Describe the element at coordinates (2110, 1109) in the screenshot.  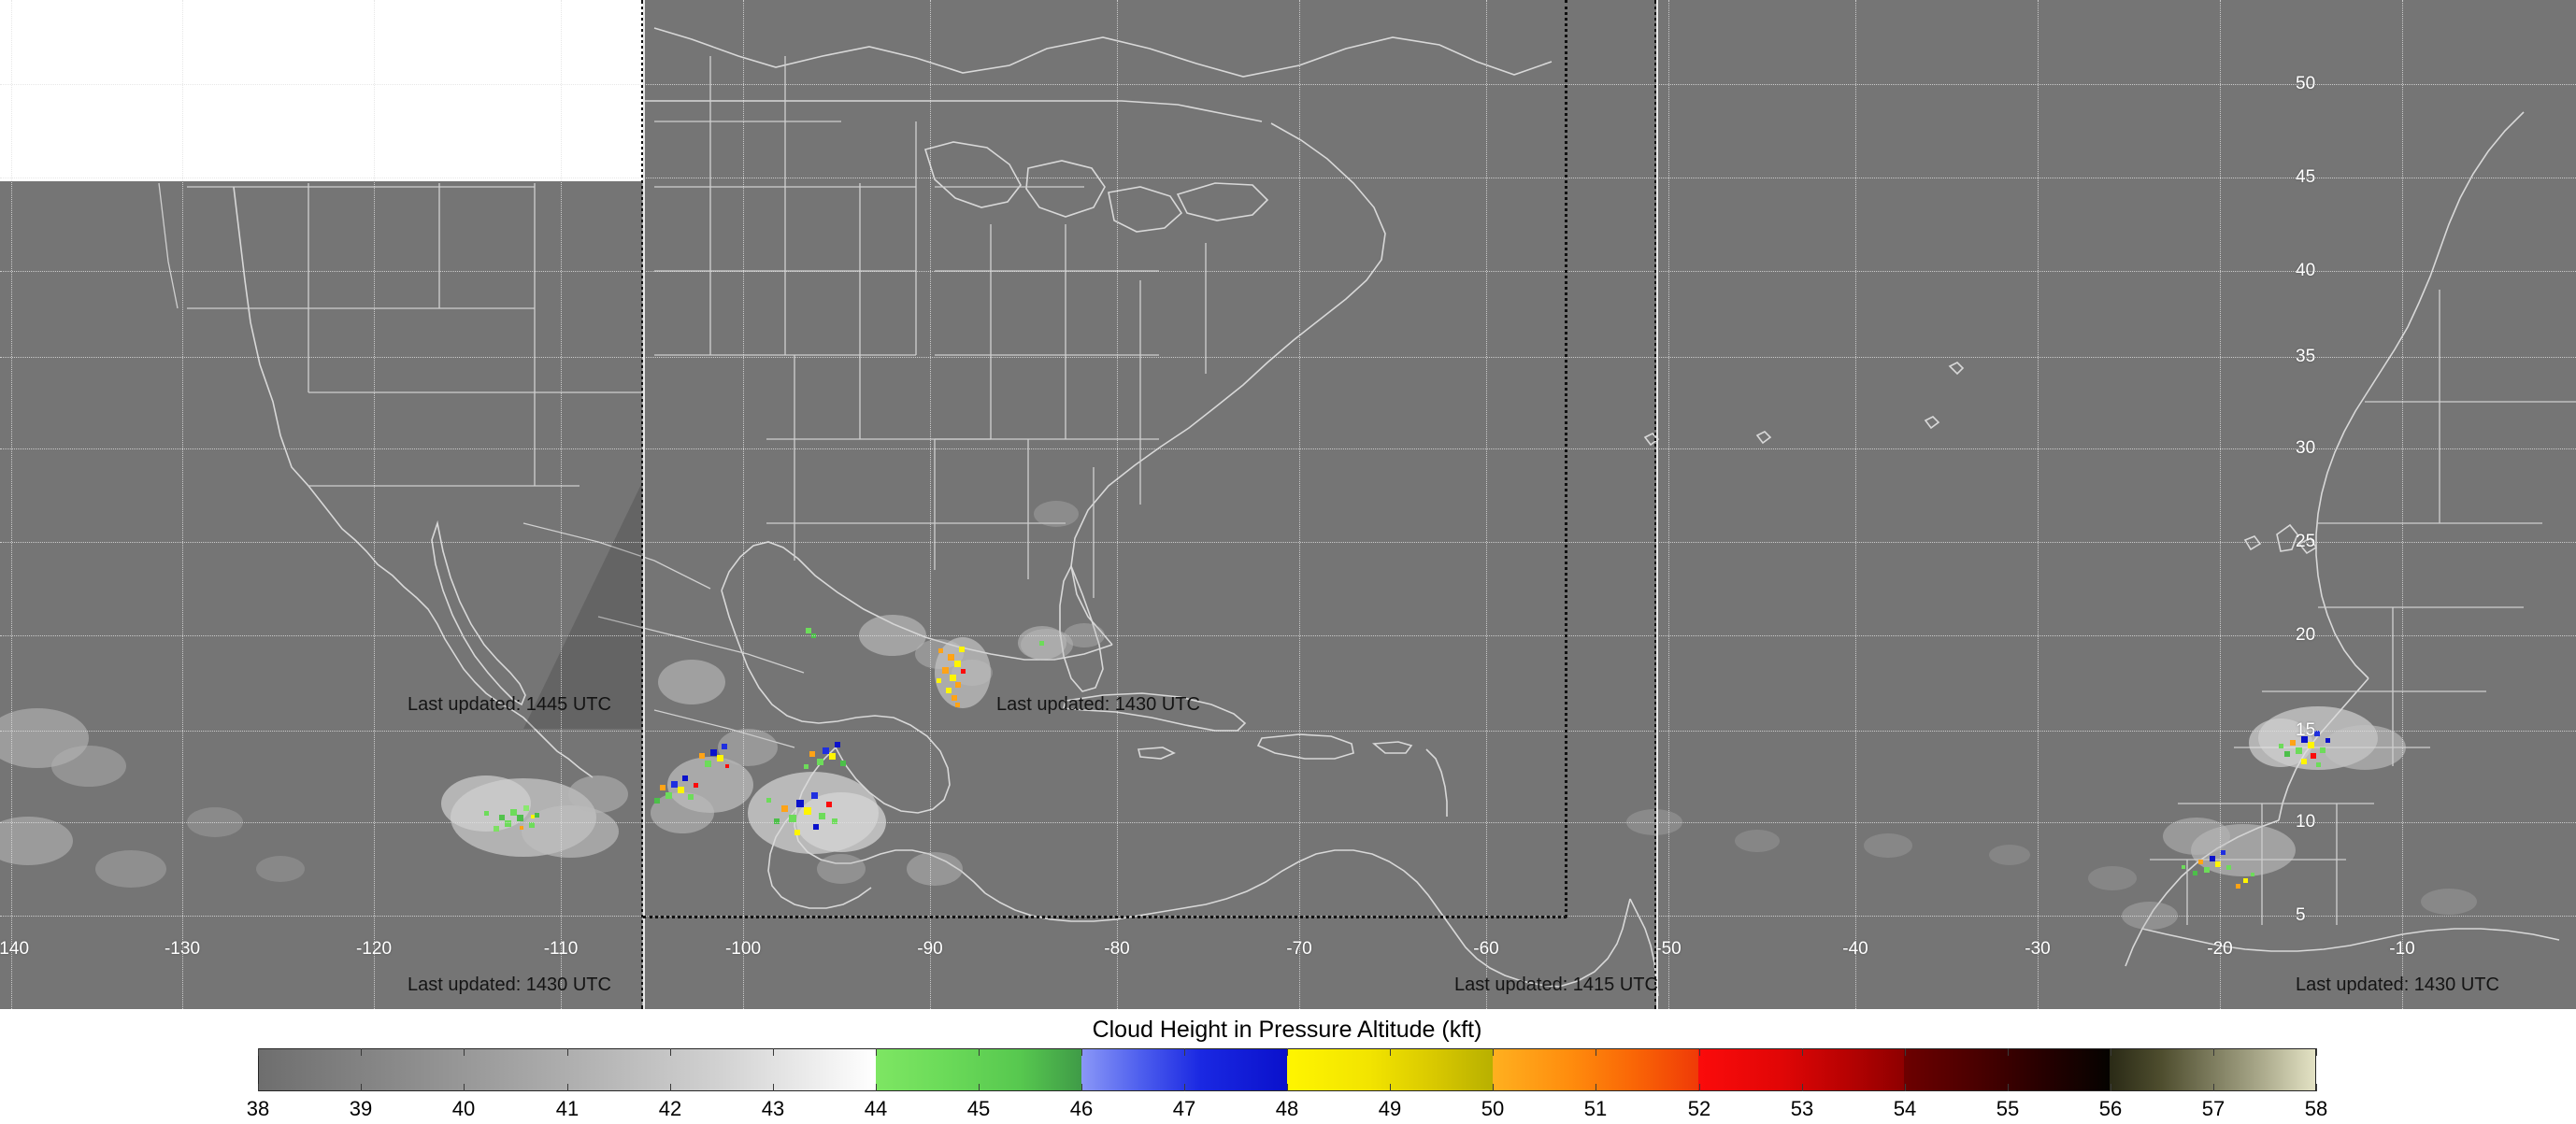
I see `colorbar-tick-label: 56` at that location.